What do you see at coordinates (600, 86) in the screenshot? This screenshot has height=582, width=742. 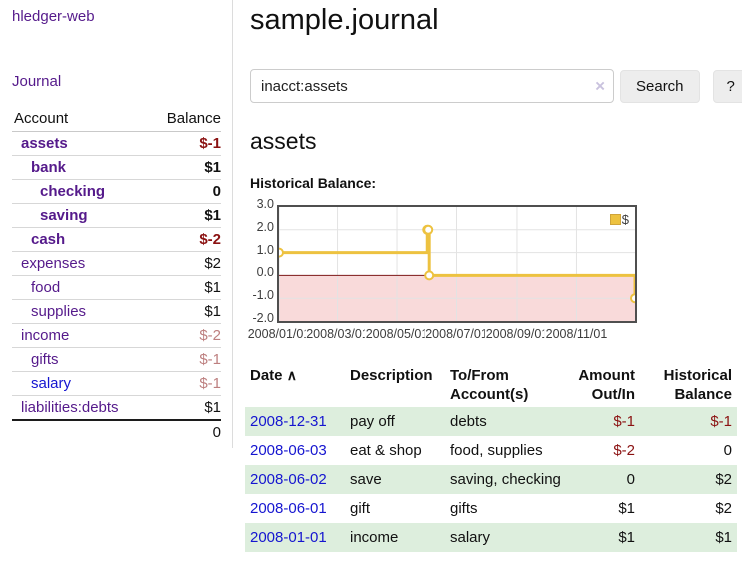 I see `clear-search-icon: ×` at bounding box center [600, 86].